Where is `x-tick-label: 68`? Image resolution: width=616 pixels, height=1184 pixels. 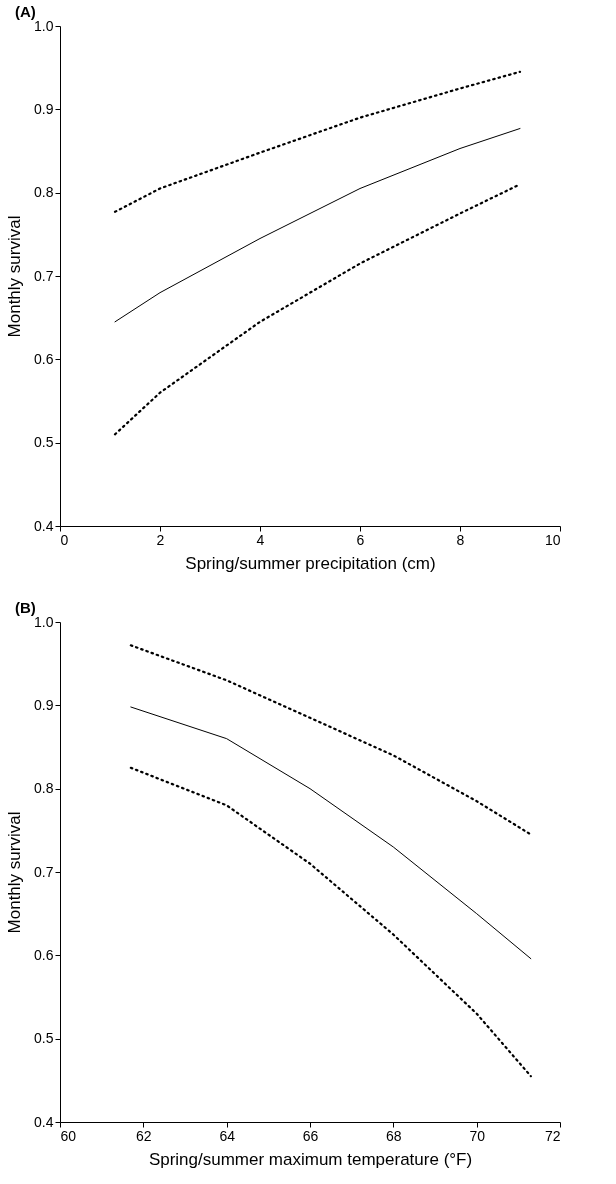 x-tick-label: 68 is located at coordinates (394, 1135).